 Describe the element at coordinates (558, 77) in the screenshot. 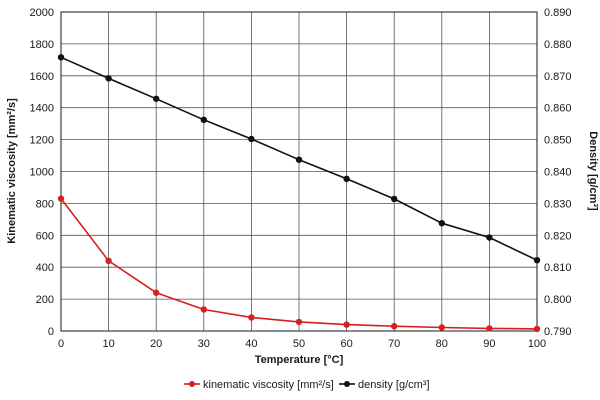

I see `y-right-tick-label: 0.870` at that location.